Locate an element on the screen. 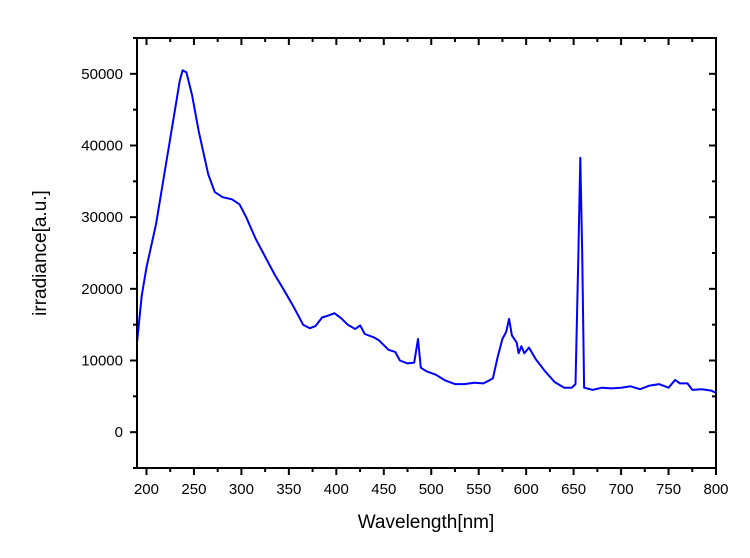  x-tick-label: 200 is located at coordinates (146, 489).